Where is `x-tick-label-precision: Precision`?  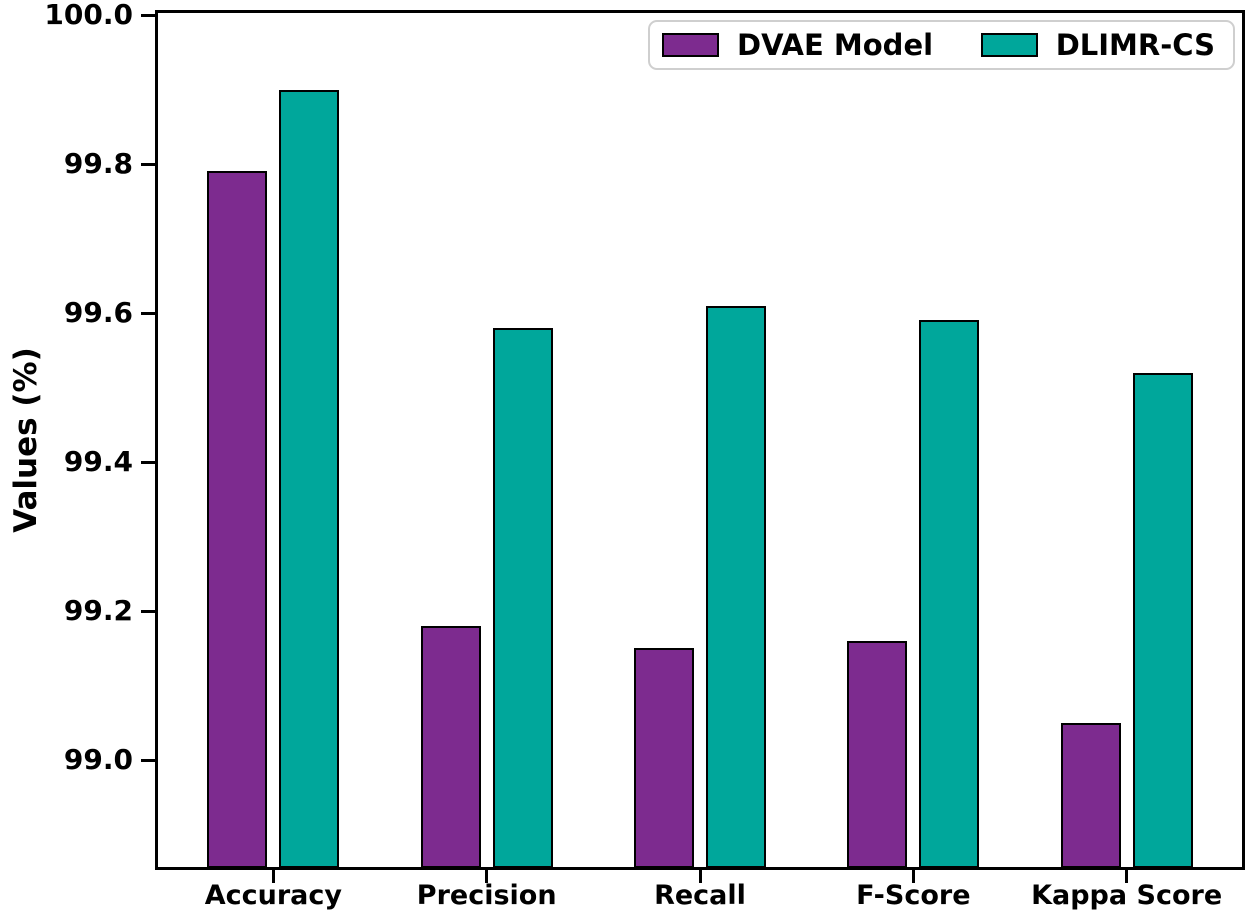 x-tick-label-precision: Precision is located at coordinates (486, 895).